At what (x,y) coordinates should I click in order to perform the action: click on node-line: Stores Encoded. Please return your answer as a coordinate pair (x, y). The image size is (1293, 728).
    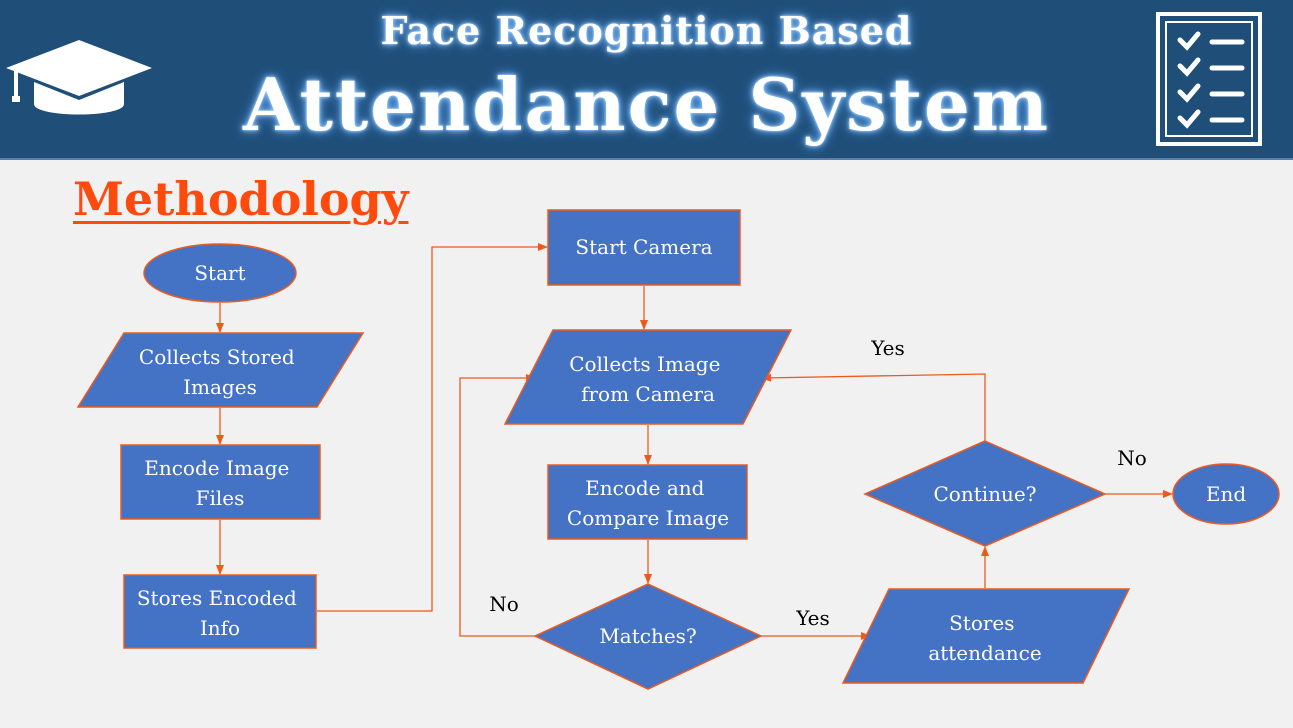
    Looking at the image, I should click on (217, 598).